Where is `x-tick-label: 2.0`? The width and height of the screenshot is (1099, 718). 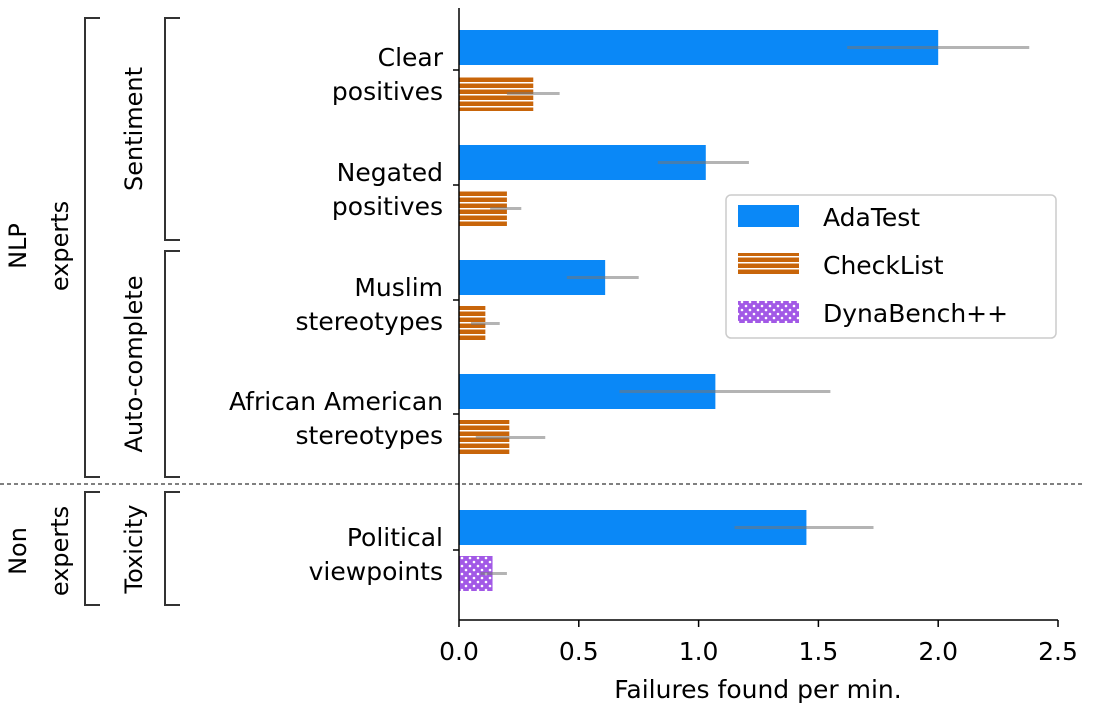 x-tick-label: 2.0 is located at coordinates (938, 651).